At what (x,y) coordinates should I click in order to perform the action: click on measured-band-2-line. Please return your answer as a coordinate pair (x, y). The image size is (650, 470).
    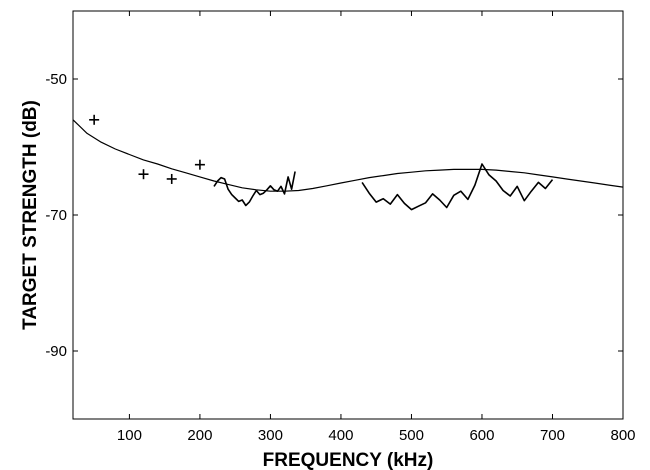
    Looking at the image, I should click on (457, 187).